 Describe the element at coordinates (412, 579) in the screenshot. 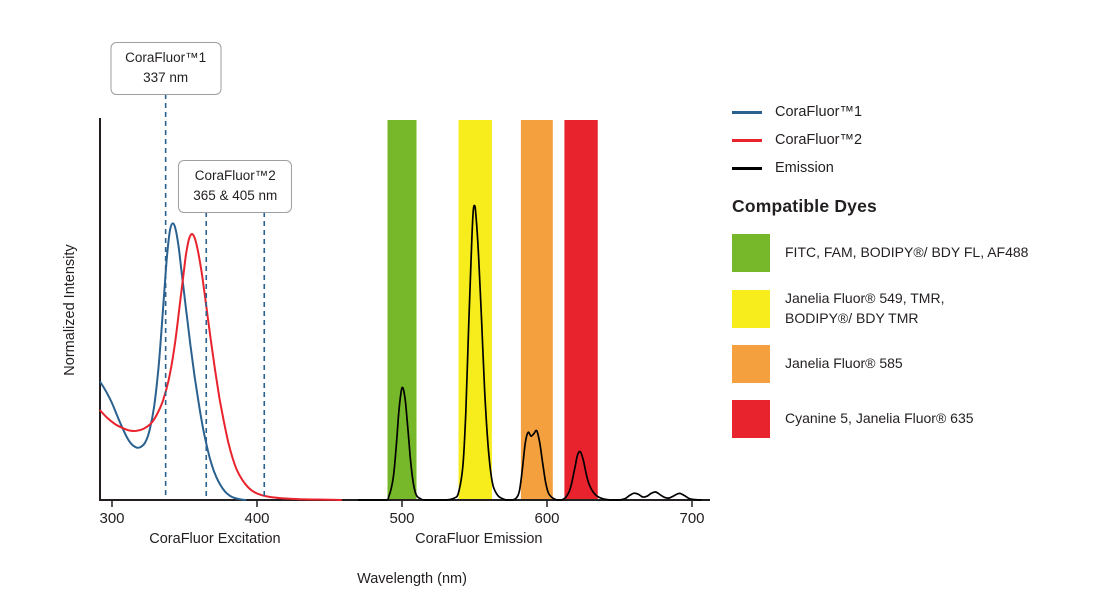

I see `x-axis-title: Wavelength (nm)` at that location.